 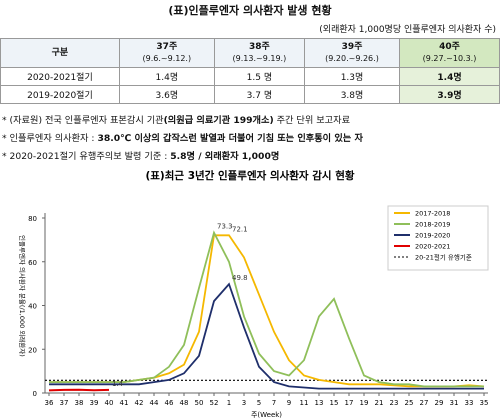 What do you see at coordinates (86, 156) in the screenshot?
I see `note-part: * 2020-2021절기 유행주의보 발령 기준 :` at bounding box center [86, 156].